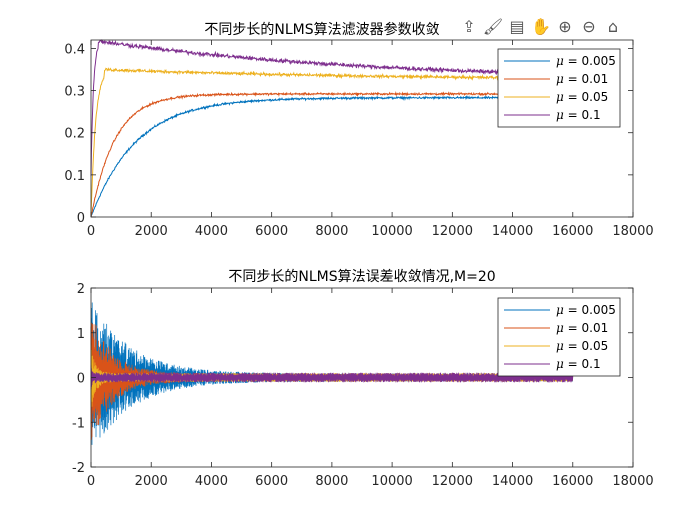 The width and height of the screenshot is (700, 525). Describe the element at coordinates (589, 26) in the screenshot. I see `zoom-out-icon: ⊖` at that location.